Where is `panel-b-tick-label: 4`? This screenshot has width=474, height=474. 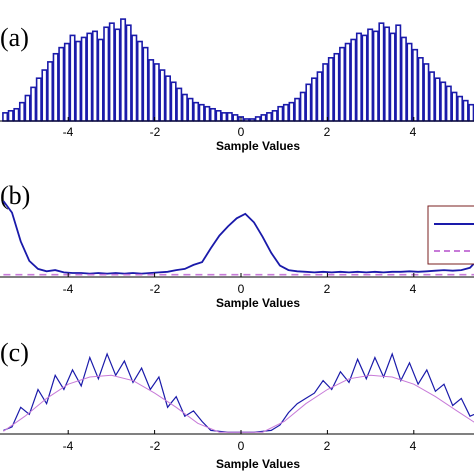
panel-b-tick-label: 4 is located at coordinates (413, 289).